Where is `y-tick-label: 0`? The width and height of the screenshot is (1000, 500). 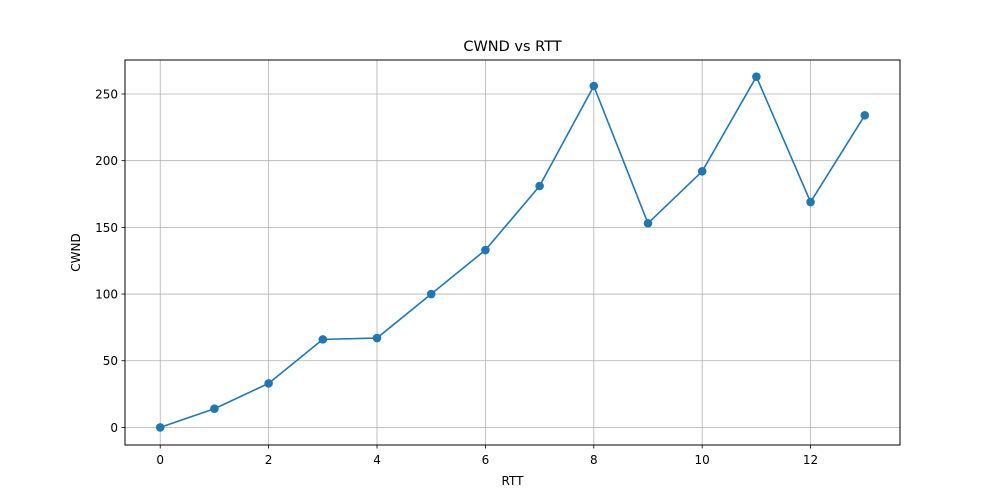
y-tick-label: 0 is located at coordinates (114, 428).